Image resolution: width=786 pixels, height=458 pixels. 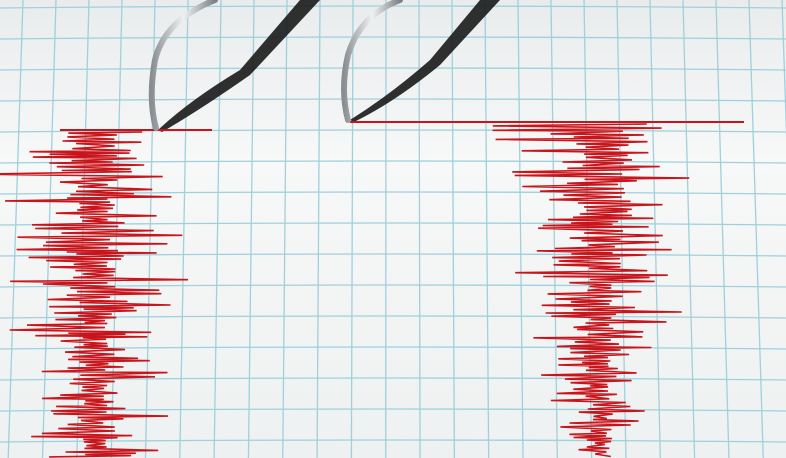 I want to click on needle-left, so click(x=183, y=65).